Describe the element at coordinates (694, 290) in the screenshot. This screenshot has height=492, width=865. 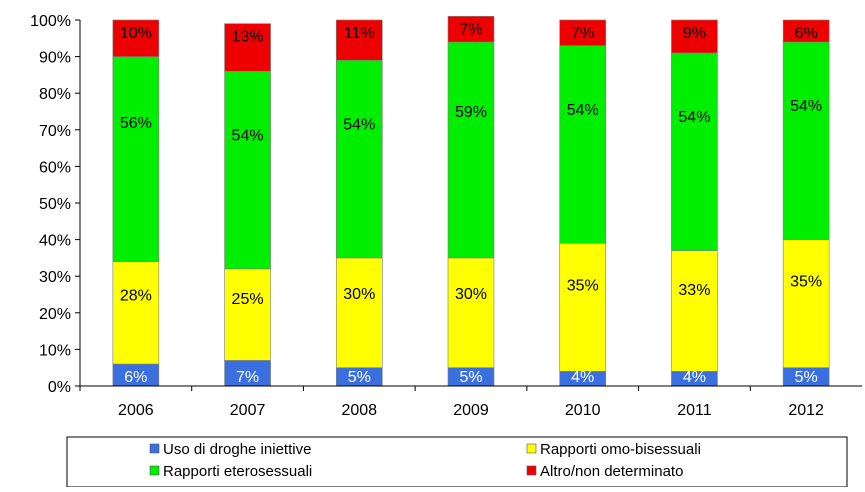
I see `data-label: 33%` at that location.